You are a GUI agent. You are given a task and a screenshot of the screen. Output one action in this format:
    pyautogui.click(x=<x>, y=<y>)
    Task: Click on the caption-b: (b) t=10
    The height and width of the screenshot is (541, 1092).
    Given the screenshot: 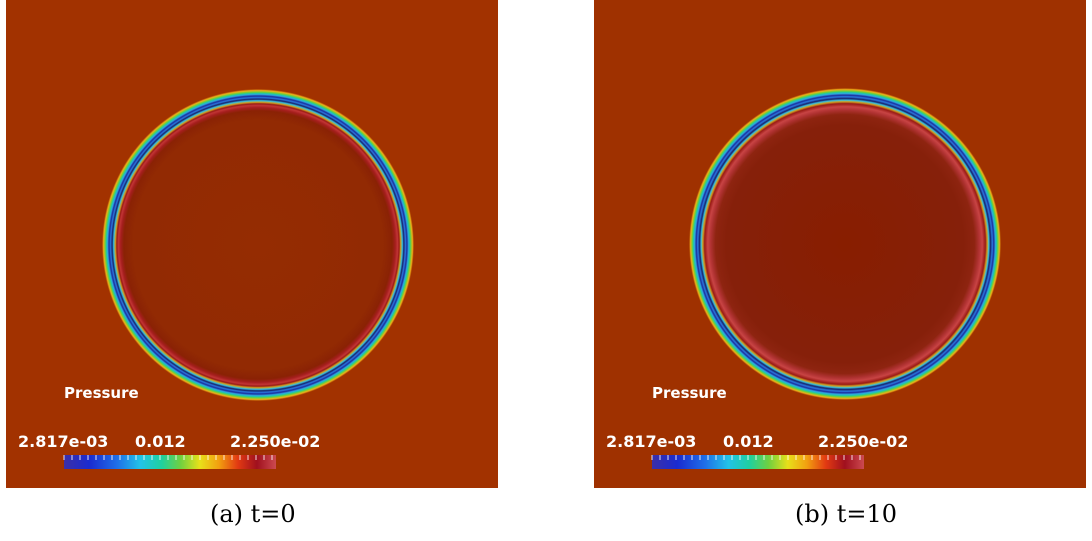 What is the action you would take?
    pyautogui.click(x=846, y=514)
    